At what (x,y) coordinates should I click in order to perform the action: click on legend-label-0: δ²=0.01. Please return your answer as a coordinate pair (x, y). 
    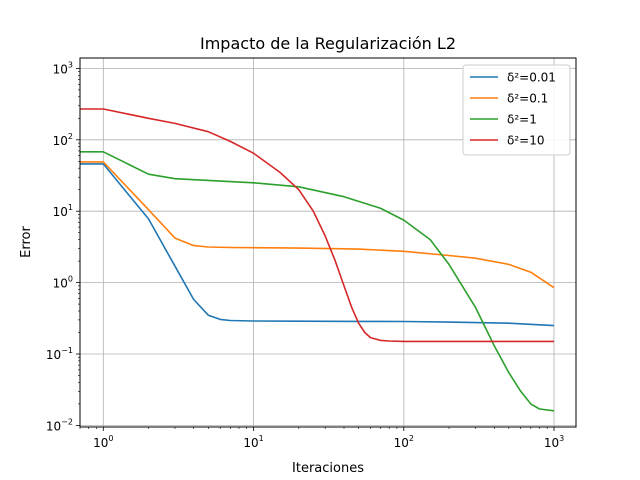
    Looking at the image, I should click on (531, 78).